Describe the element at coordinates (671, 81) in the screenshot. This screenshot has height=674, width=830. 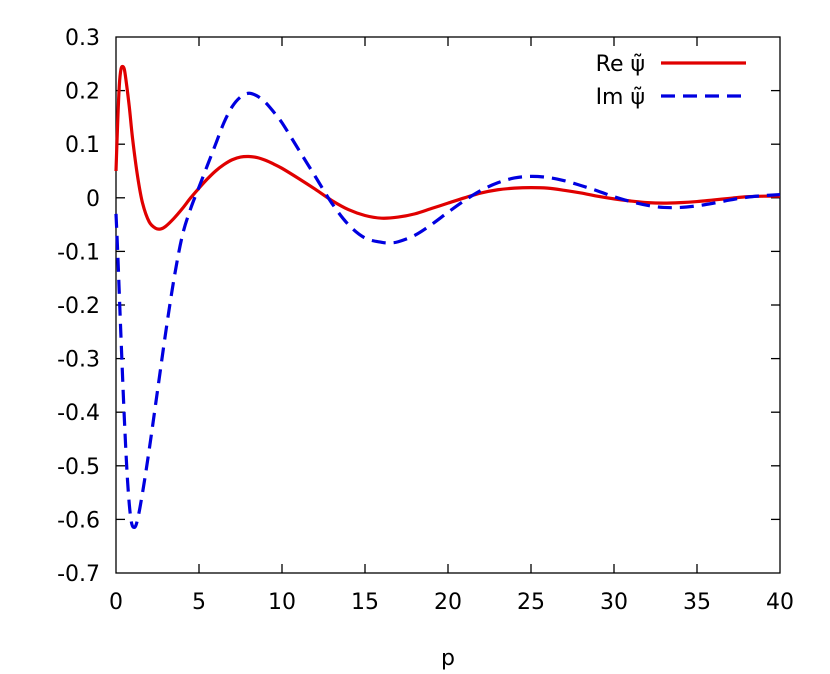
I see `legend: Re ψ̃ Im ψ̃` at that location.